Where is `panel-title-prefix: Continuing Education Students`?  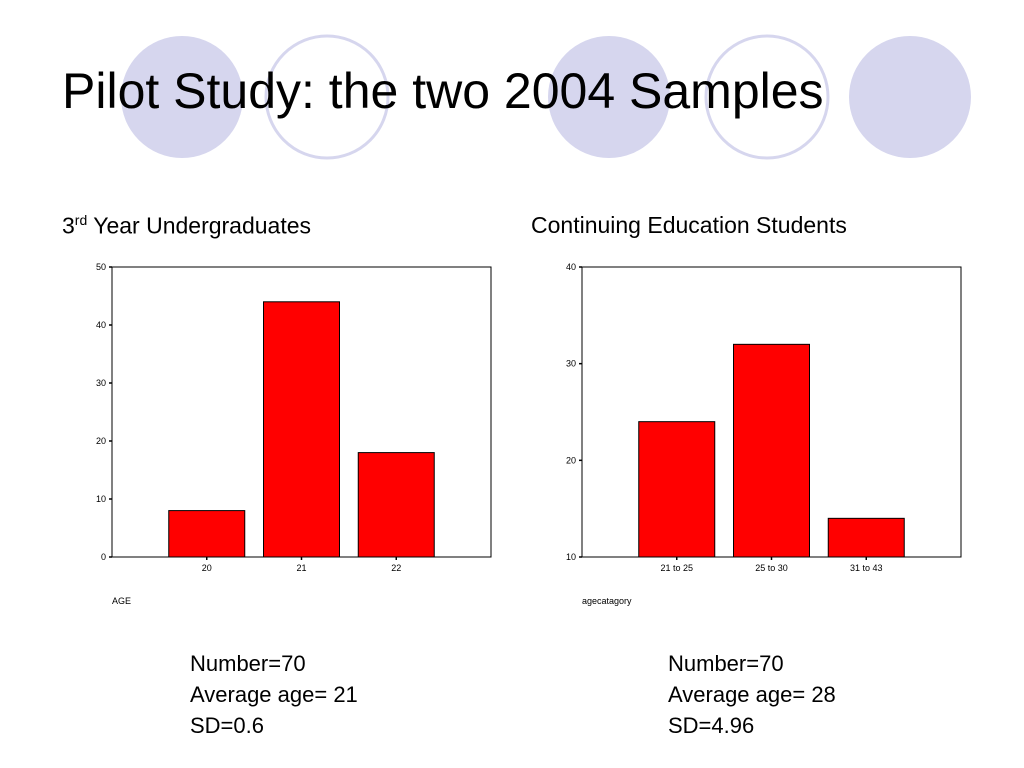
panel-title-prefix: Continuing Education Students is located at coordinates (689, 225).